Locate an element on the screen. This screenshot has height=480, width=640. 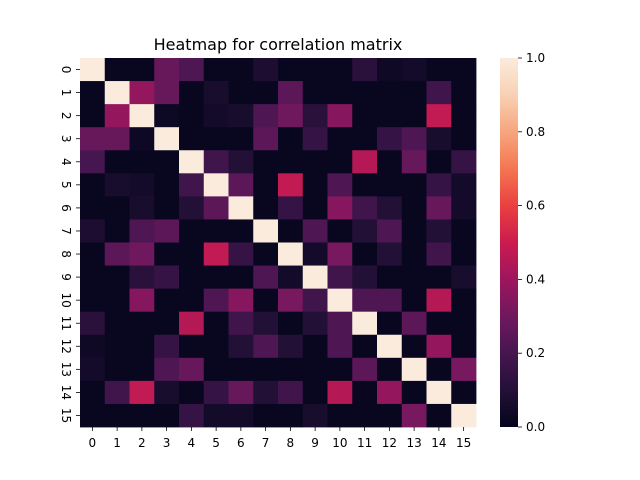
y-tick-label-3: 3 is located at coordinates (66, 139).